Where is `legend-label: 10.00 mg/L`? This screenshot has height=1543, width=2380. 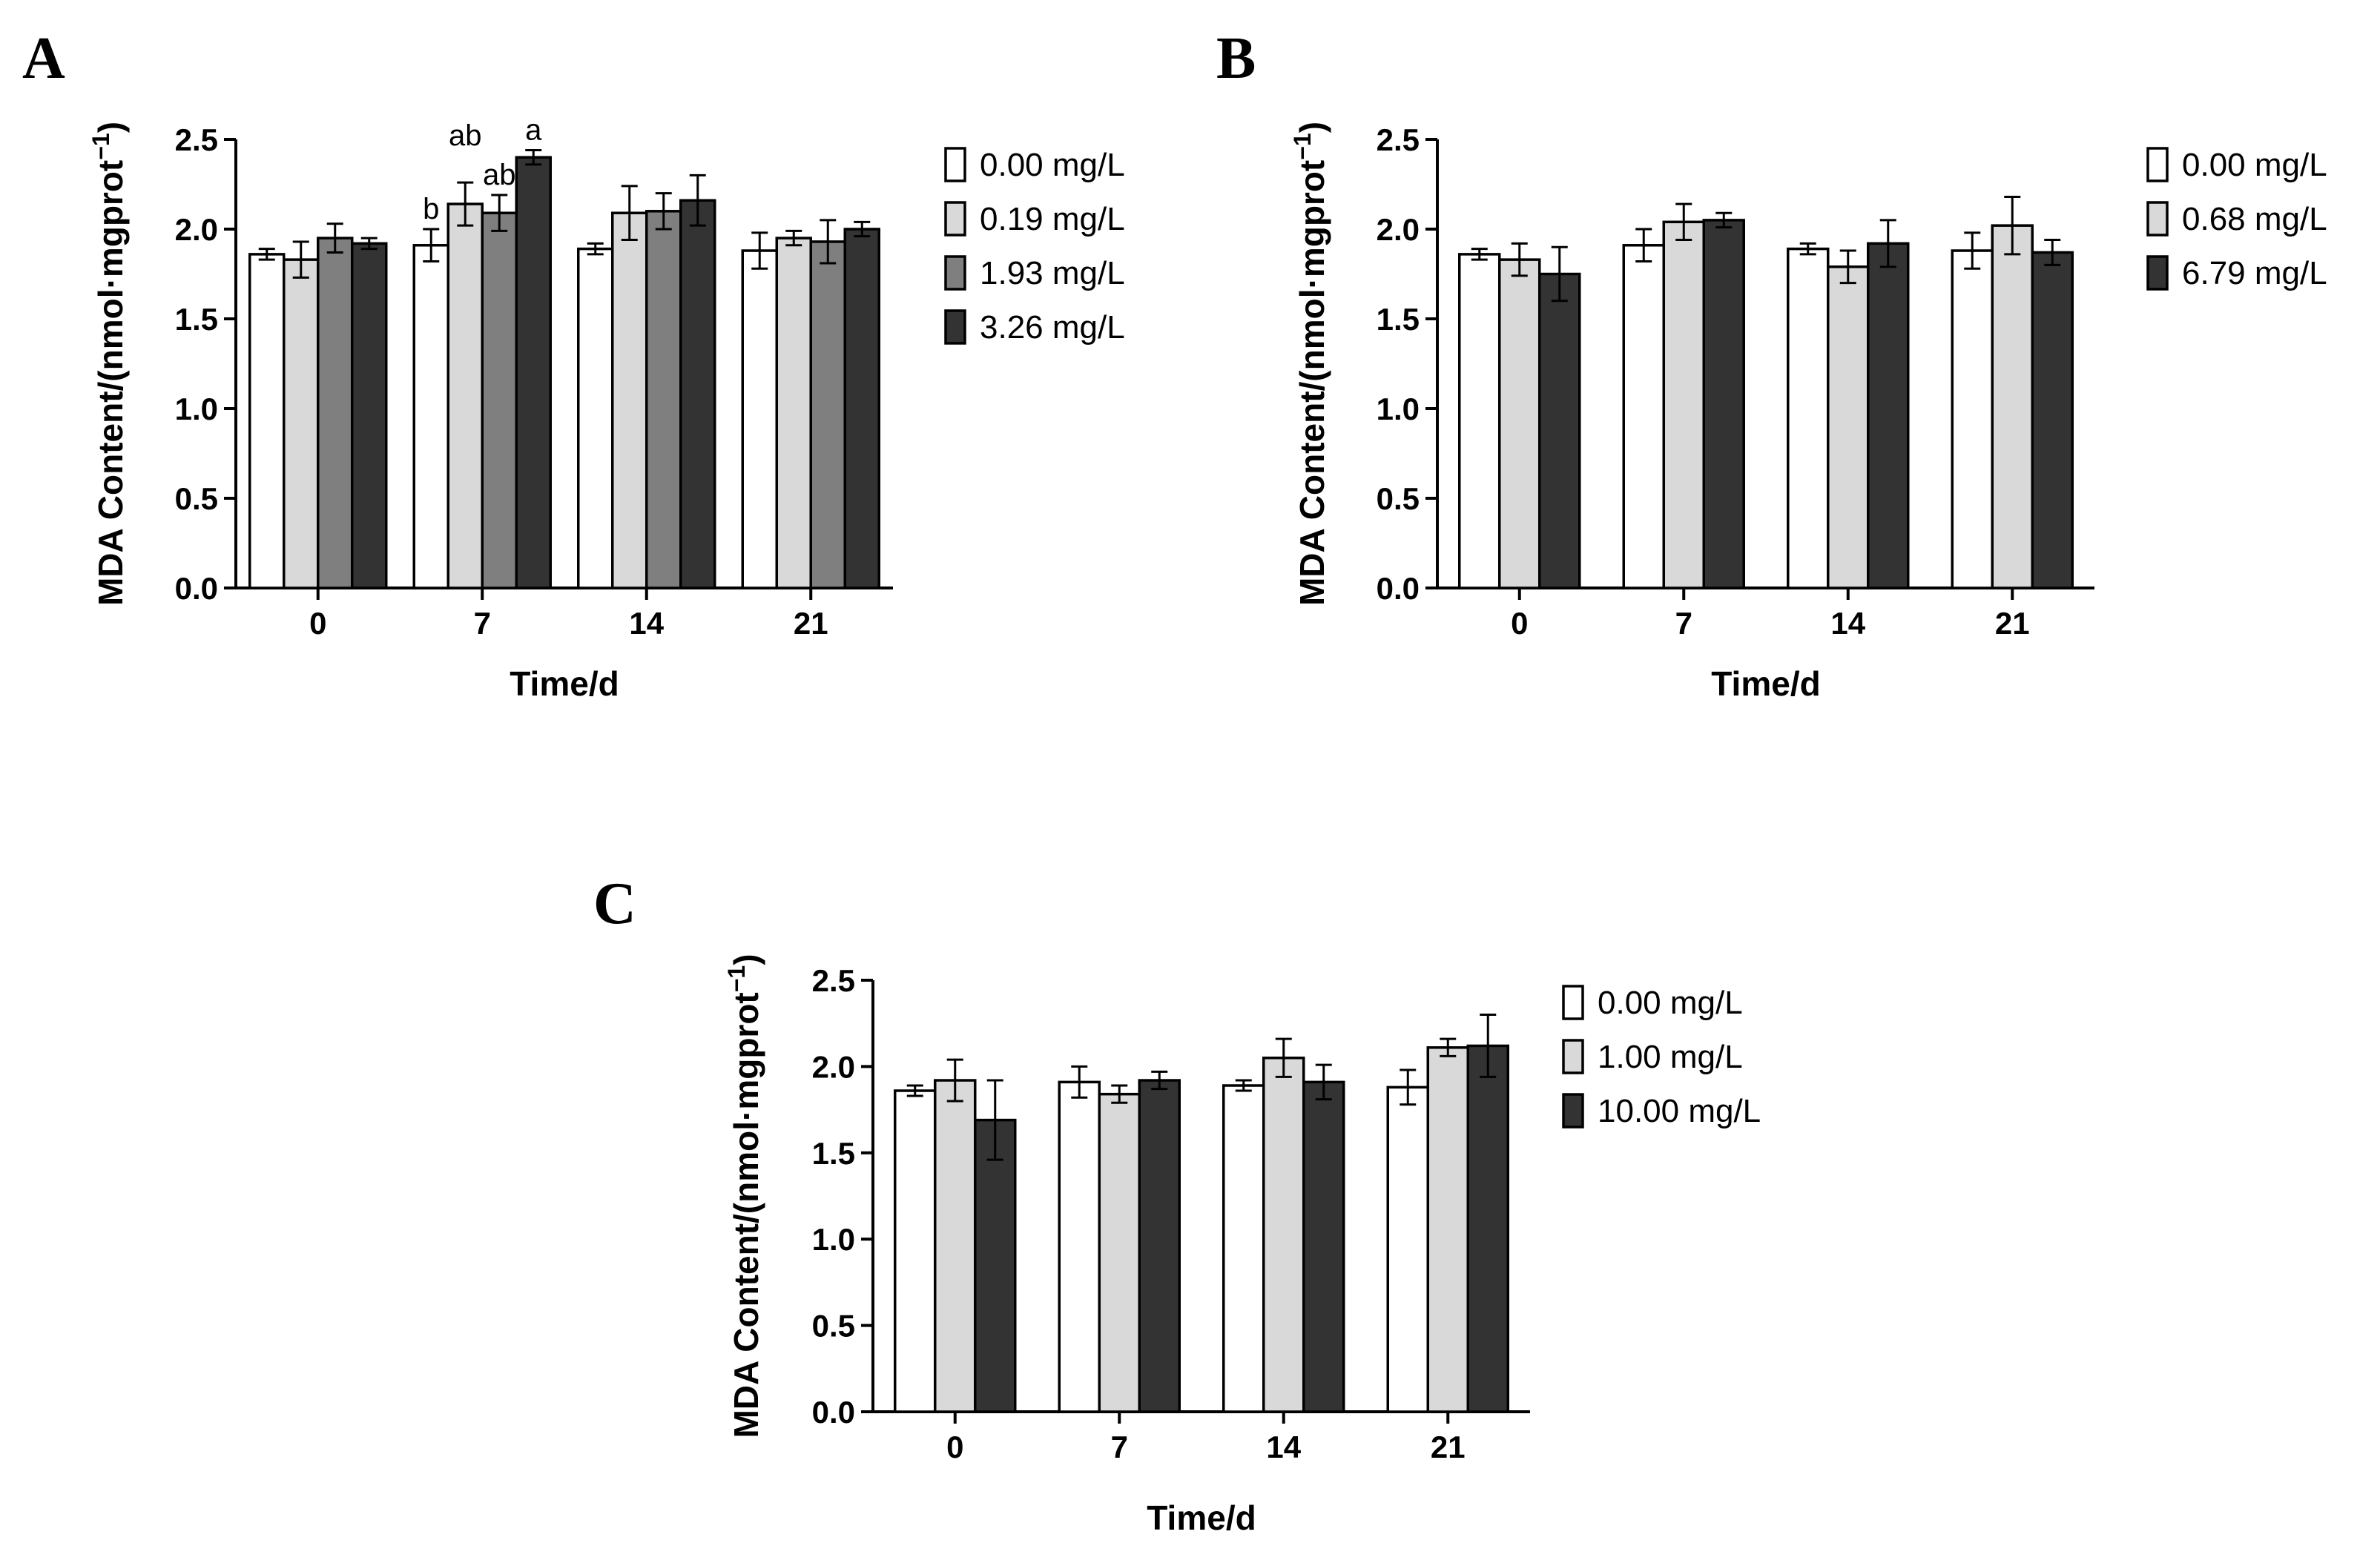
legend-label: 10.00 mg/L is located at coordinates (1679, 1111).